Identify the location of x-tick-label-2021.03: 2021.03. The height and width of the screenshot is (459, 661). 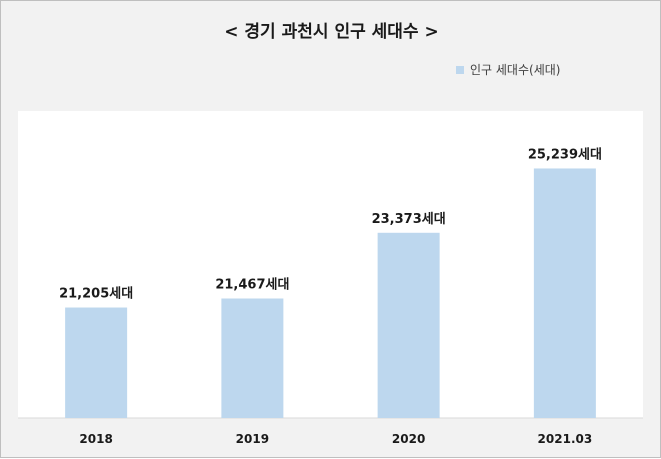
(565, 439).